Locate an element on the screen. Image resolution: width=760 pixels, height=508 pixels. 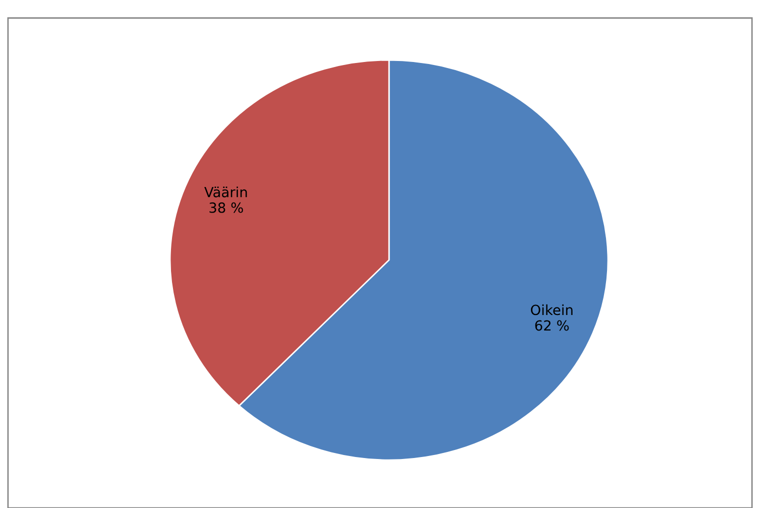
data-label: 62 % is located at coordinates (552, 325).